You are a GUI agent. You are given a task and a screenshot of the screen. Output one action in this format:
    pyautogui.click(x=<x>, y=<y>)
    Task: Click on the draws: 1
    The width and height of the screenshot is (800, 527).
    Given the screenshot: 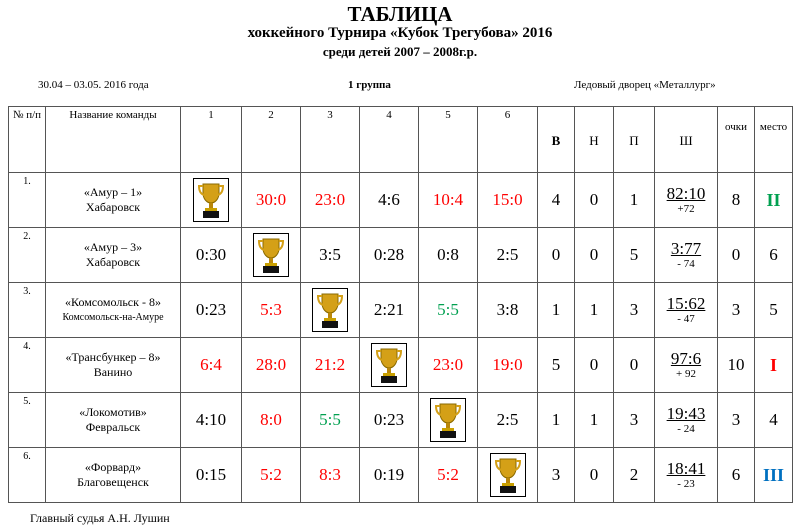 What is the action you would take?
    pyautogui.click(x=594, y=310)
    